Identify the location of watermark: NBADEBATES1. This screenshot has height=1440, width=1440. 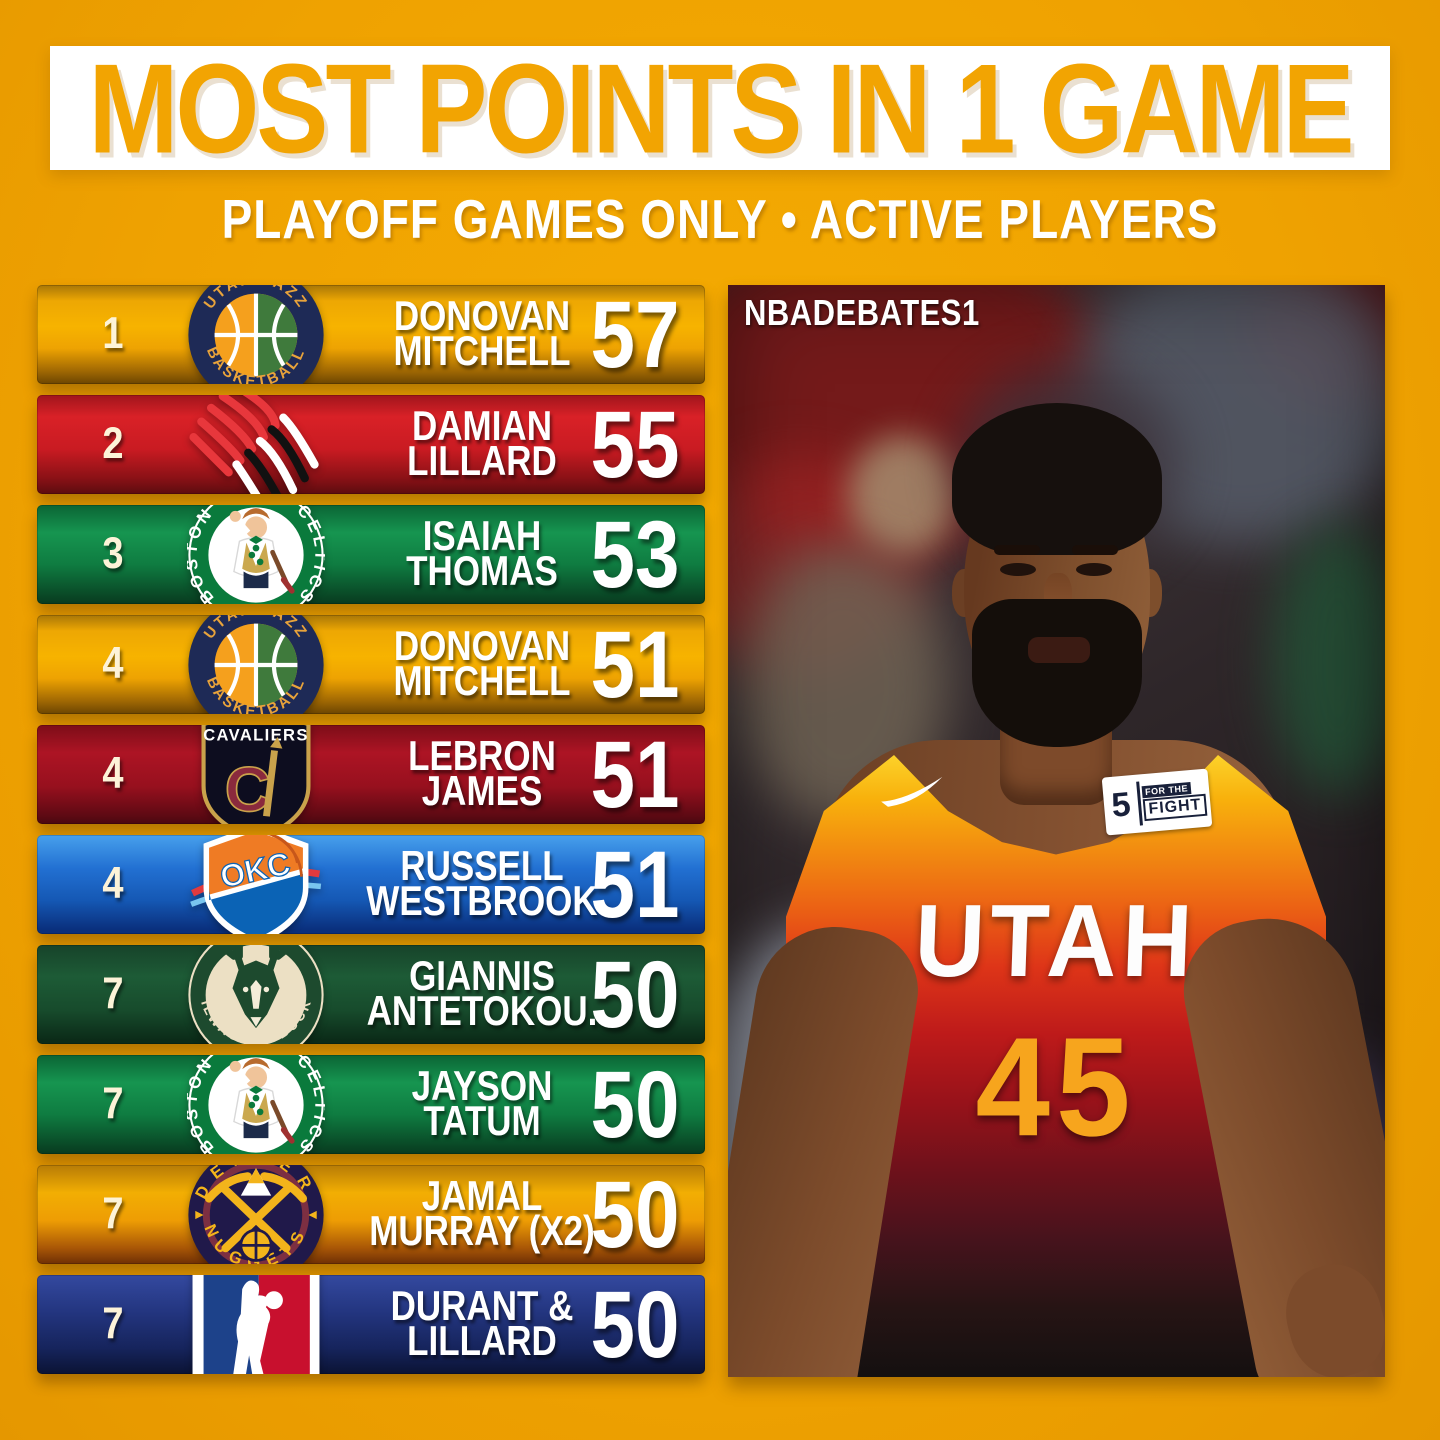
(862, 312).